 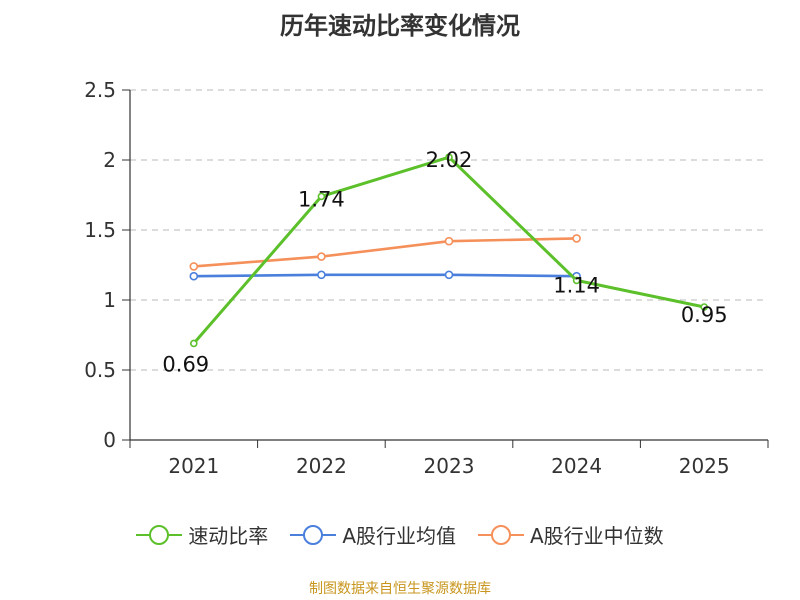 I want to click on y-tick-label: 1.5, so click(x=100, y=230).